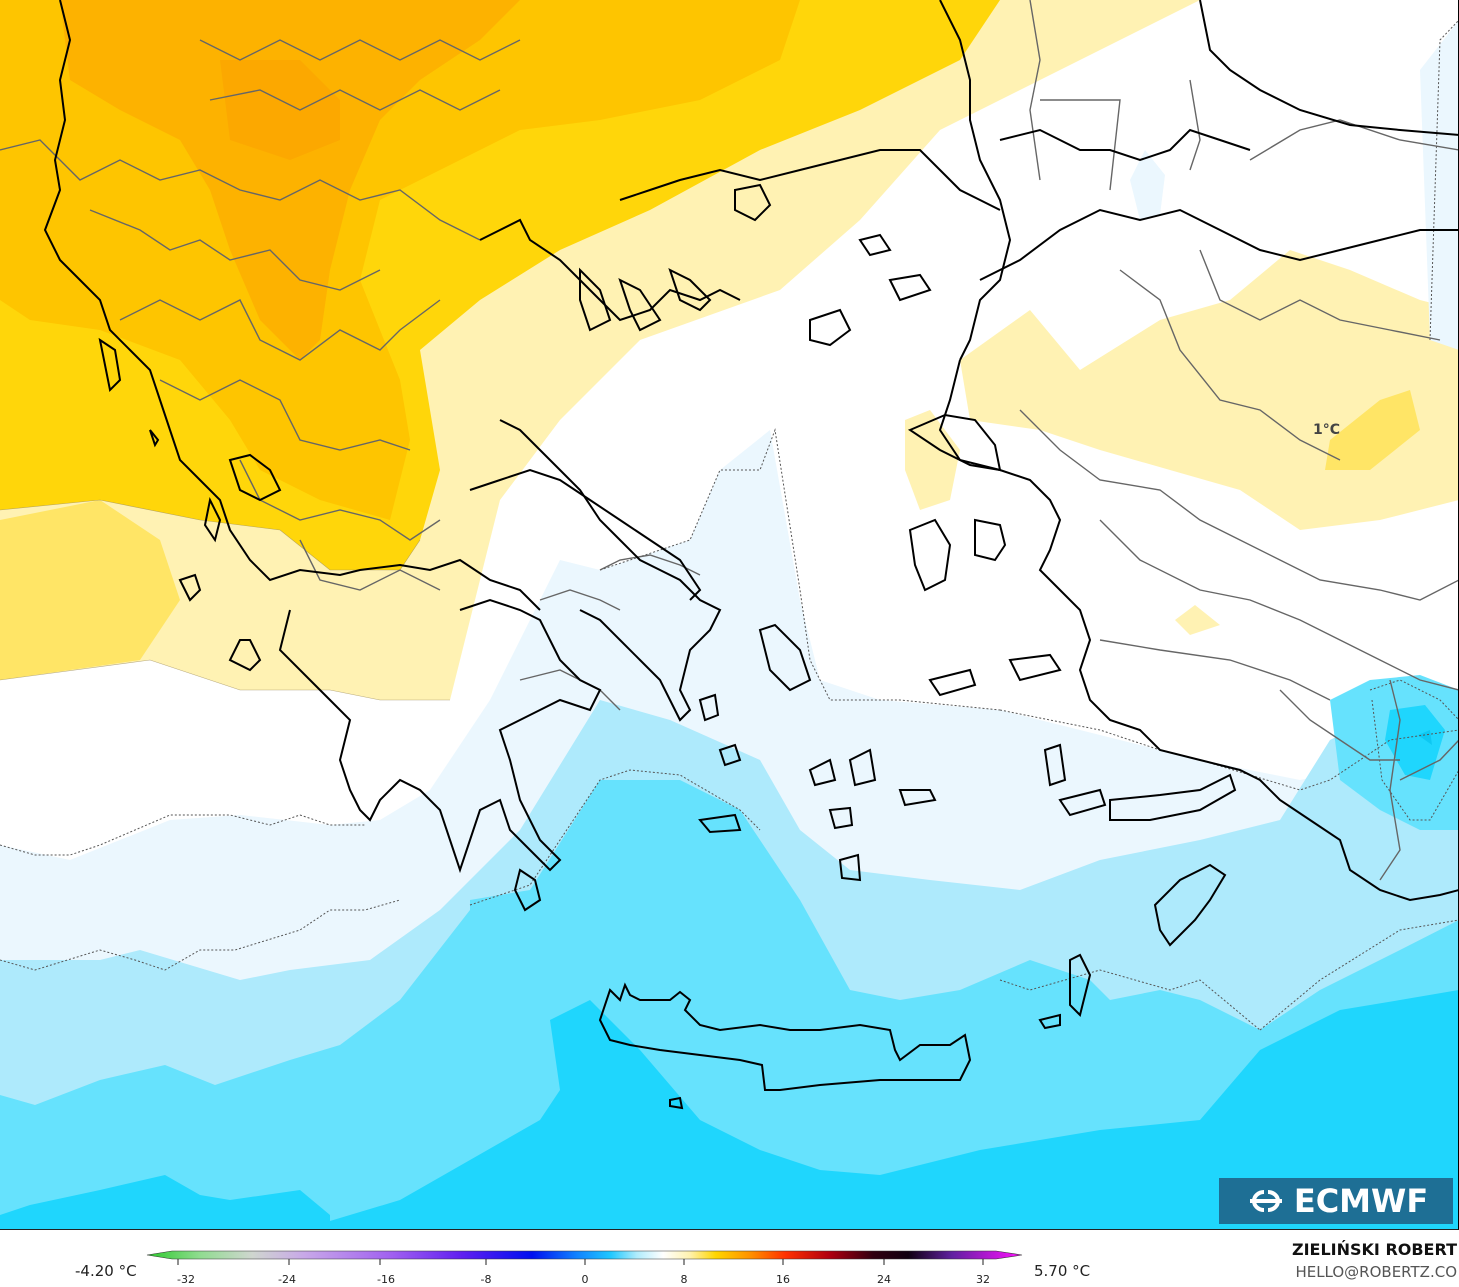  I want to click on author-email: HELLO@ROBERTZ.CO, so click(1376, 1272).